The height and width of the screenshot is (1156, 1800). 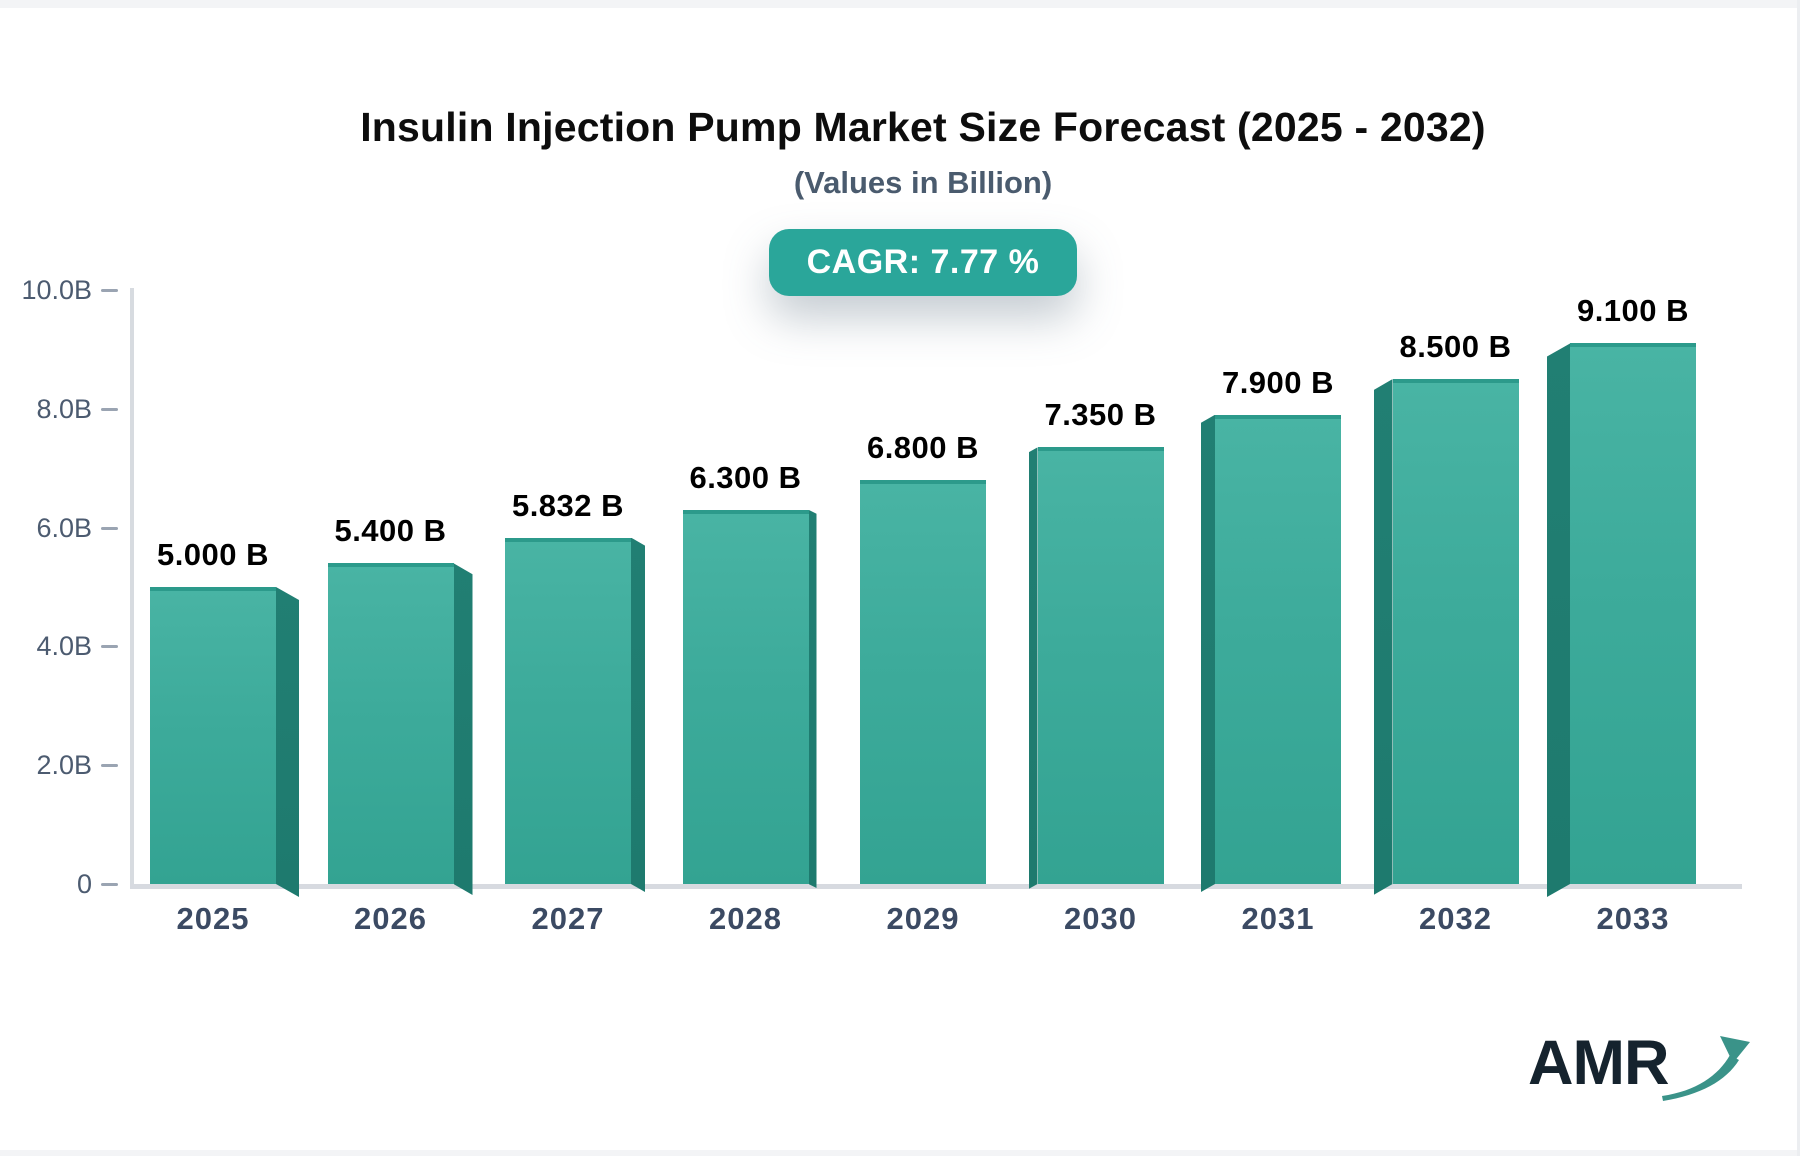 I want to click on x-axis-category-label: 2033, so click(x=1633, y=918).